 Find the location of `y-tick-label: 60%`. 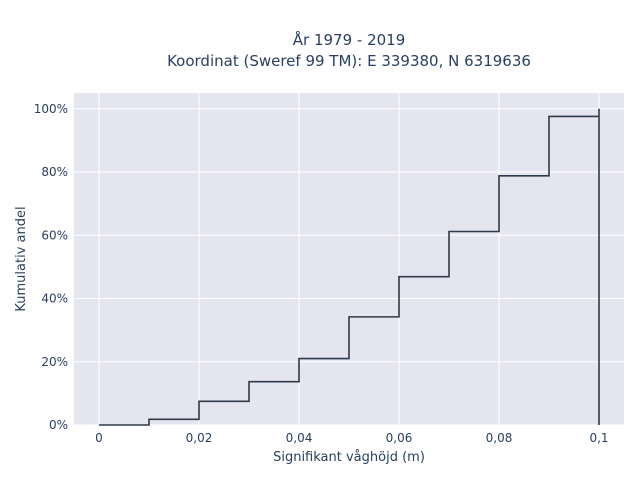

y-tick-label: 60% is located at coordinates (54, 235).